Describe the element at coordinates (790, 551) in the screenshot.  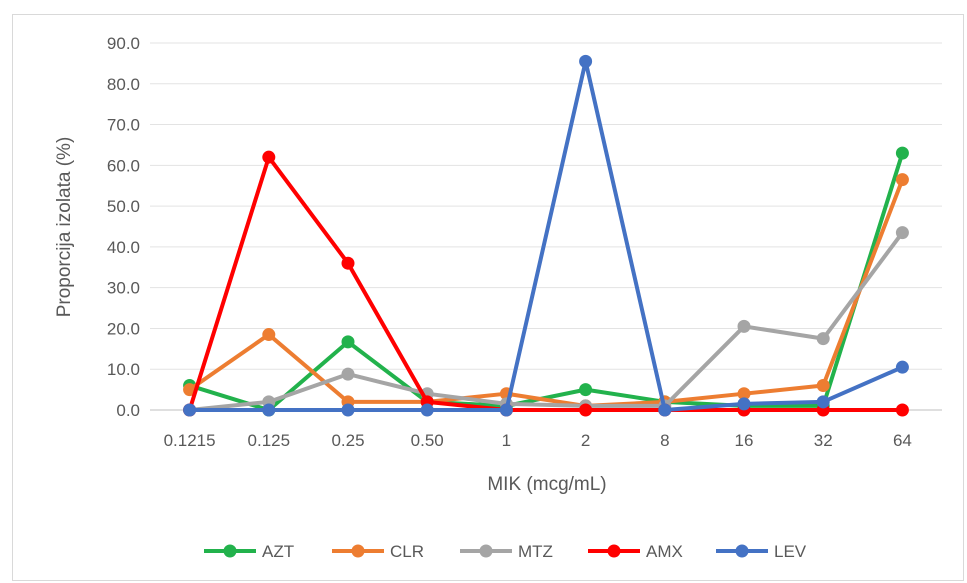
I see `legend-label: LEV` at that location.